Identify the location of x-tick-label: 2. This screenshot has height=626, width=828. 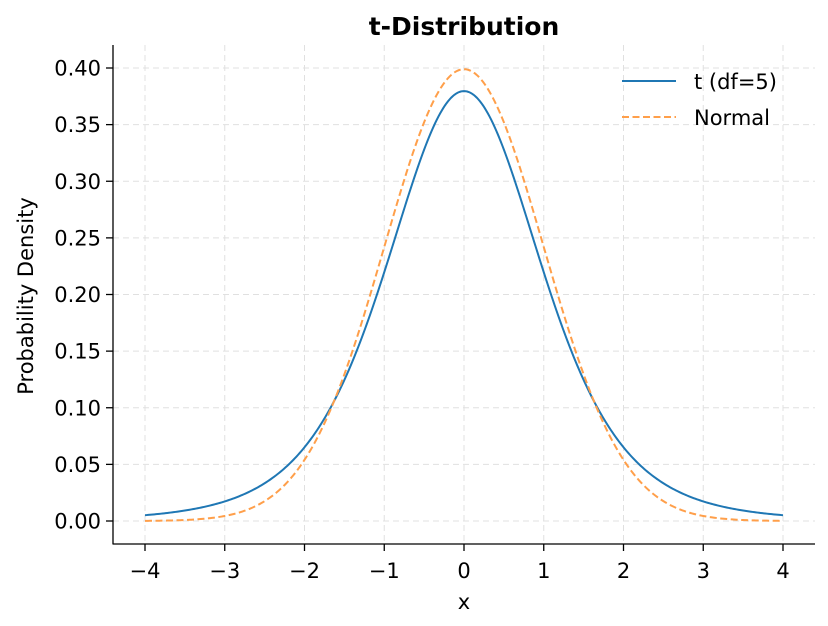
(623, 571).